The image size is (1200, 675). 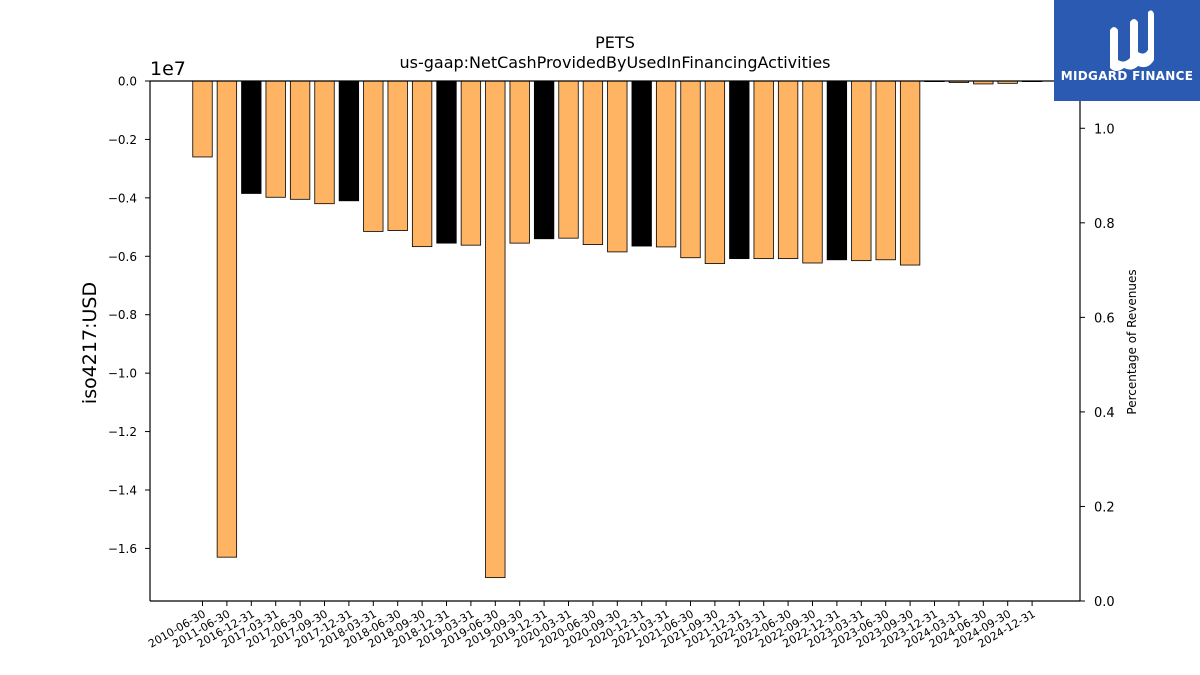 What do you see at coordinates (1132, 40) in the screenshot?
I see `midgard-logo-icon` at bounding box center [1132, 40].